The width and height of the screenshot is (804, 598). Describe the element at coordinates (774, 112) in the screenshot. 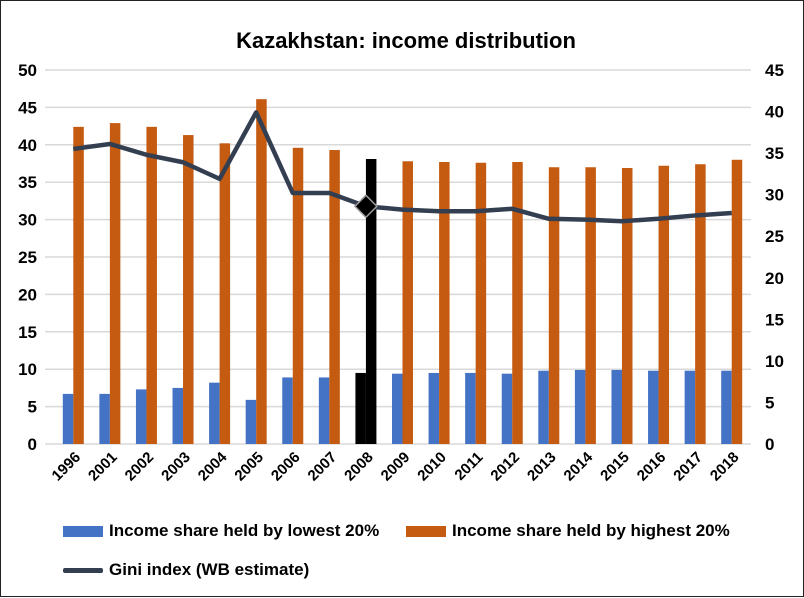

I see `right-axis-tick-label: 40` at that location.